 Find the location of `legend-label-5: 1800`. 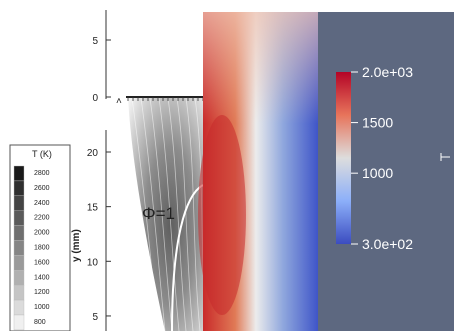

legend-label-5: 1800 is located at coordinates (42, 248).